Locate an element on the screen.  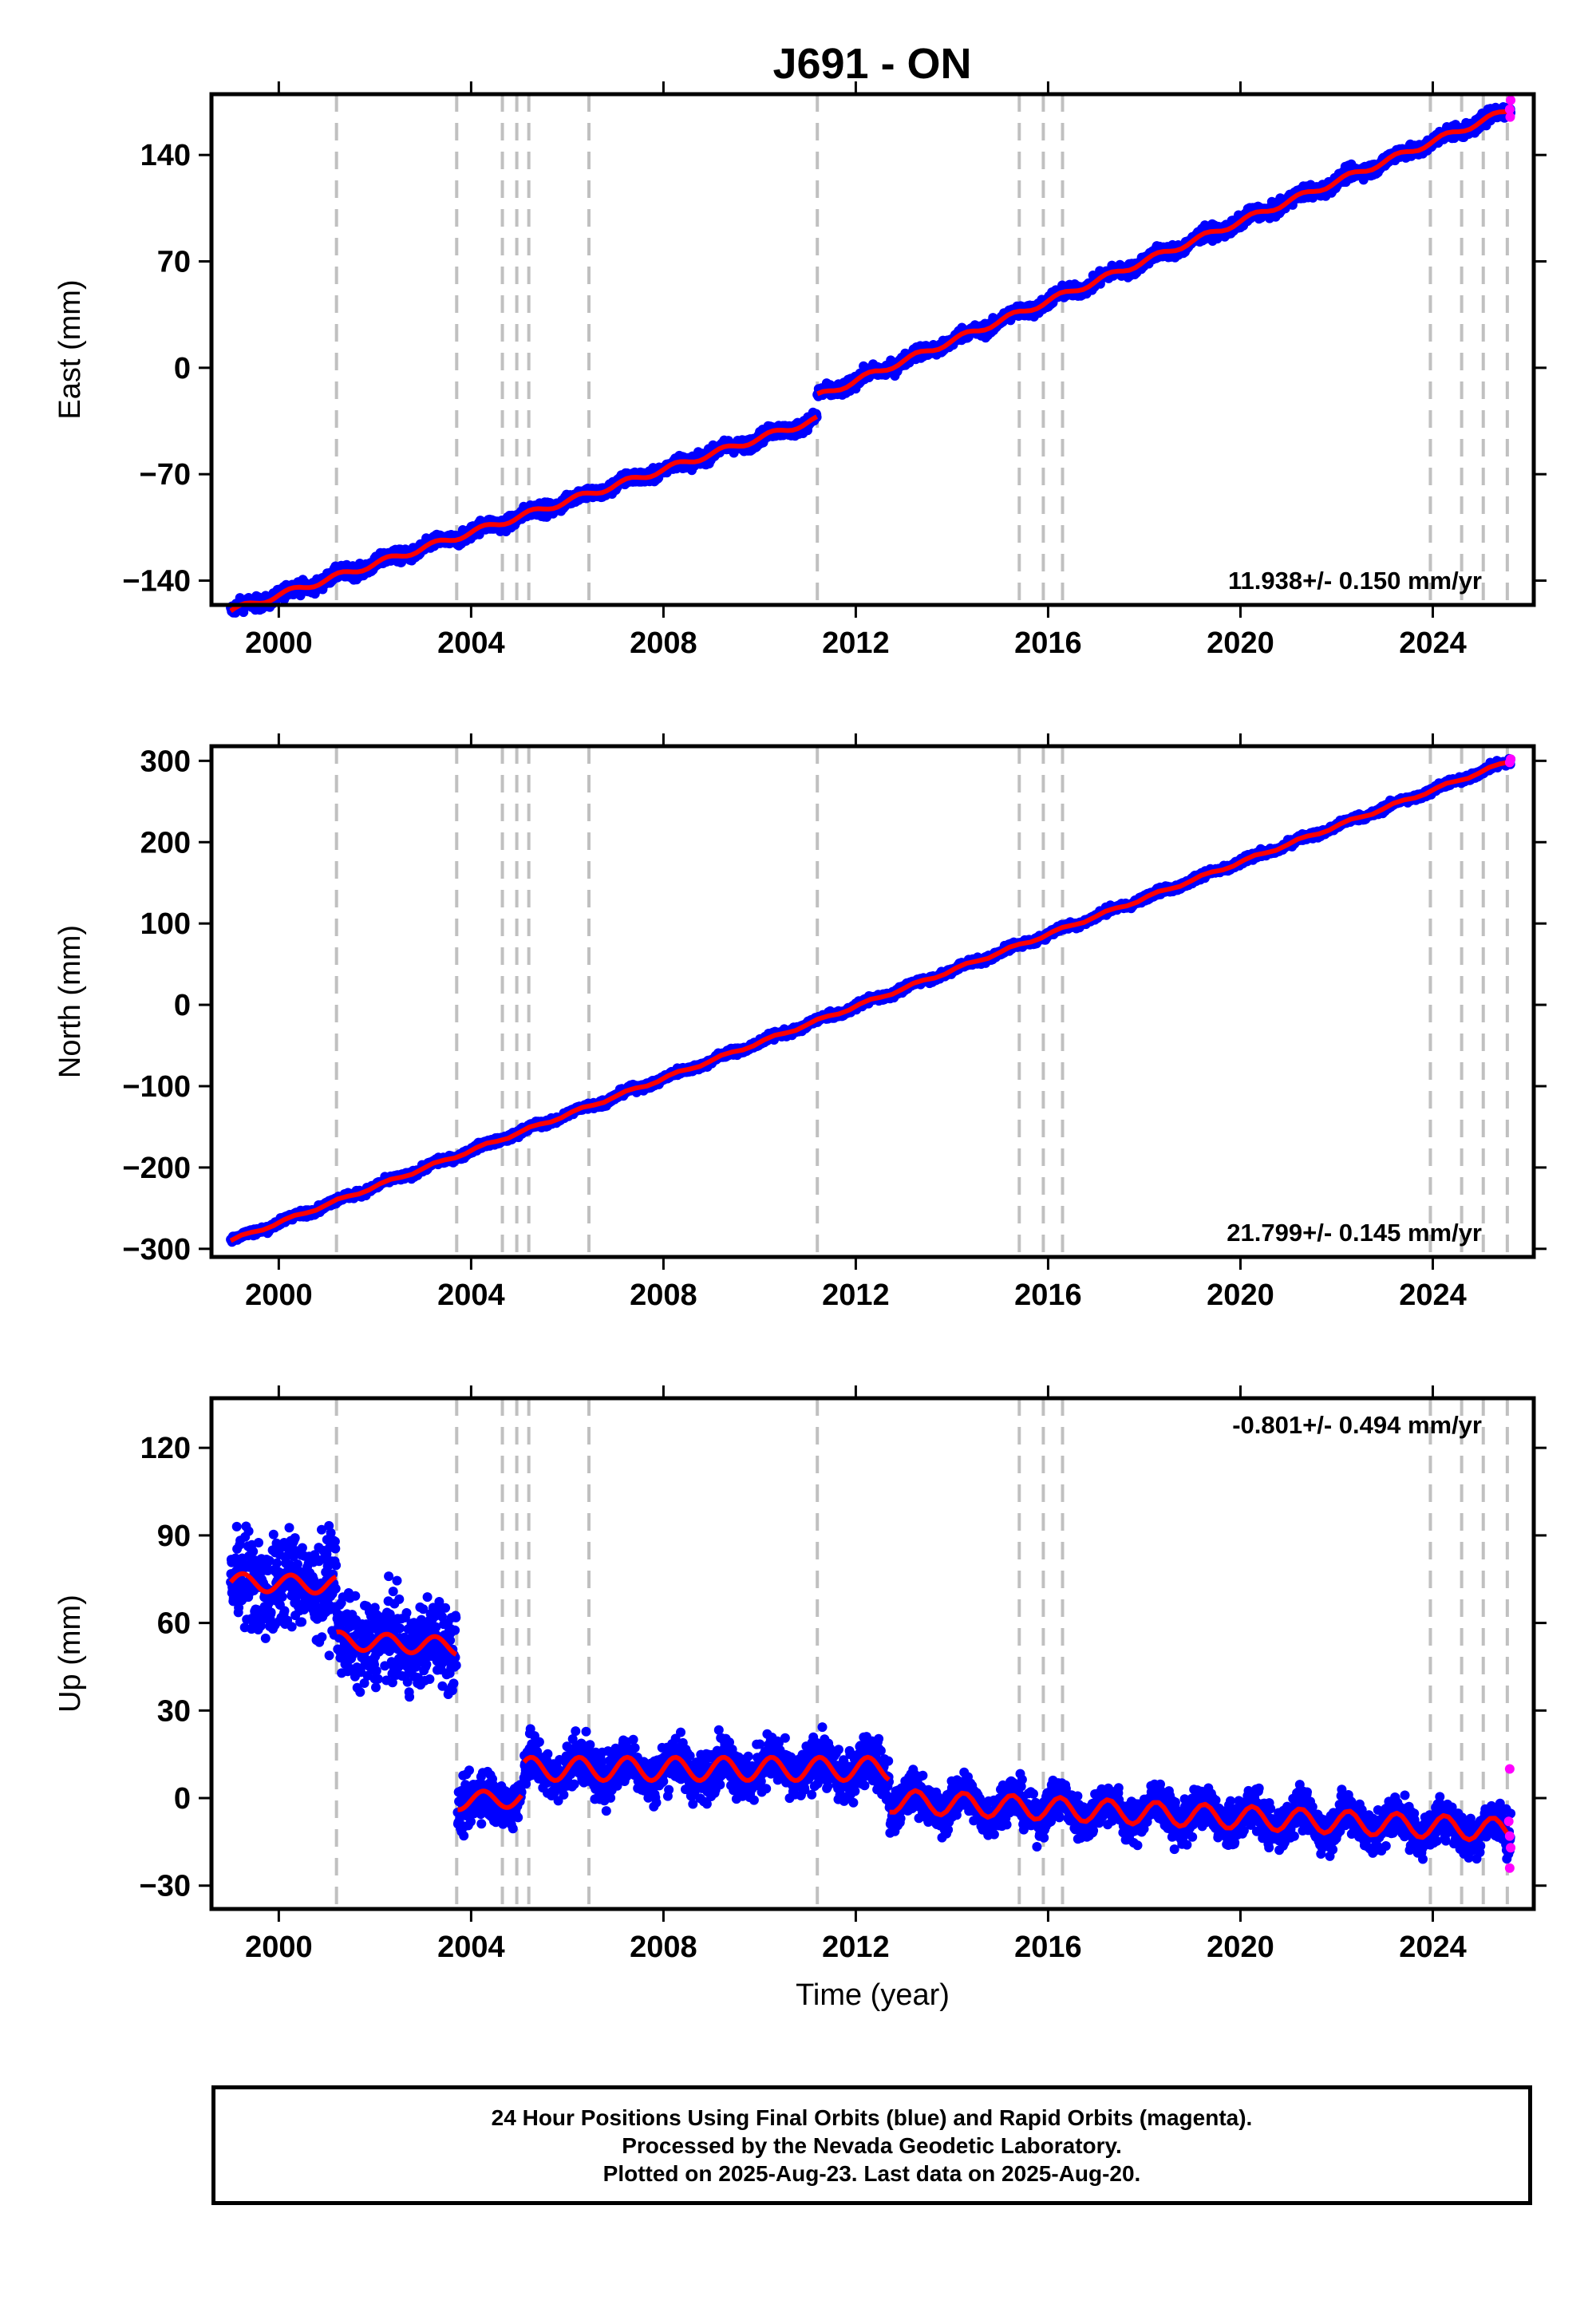
y-tick-label: −70 is located at coordinates (165, 475).